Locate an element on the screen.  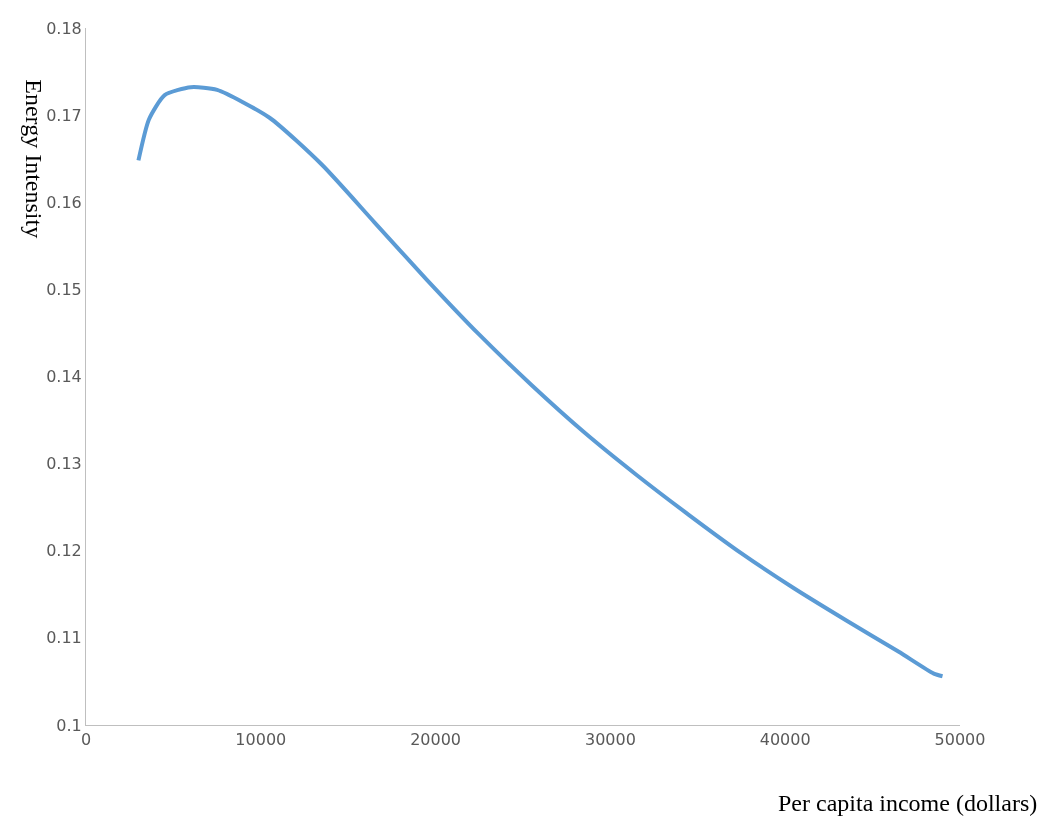
x-tick-label: 40000 is located at coordinates (785, 740).